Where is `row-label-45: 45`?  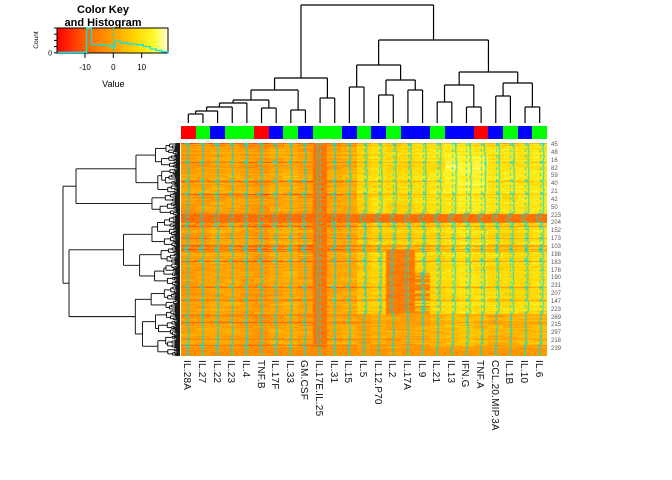
row-label-45: 45 is located at coordinates (554, 145).